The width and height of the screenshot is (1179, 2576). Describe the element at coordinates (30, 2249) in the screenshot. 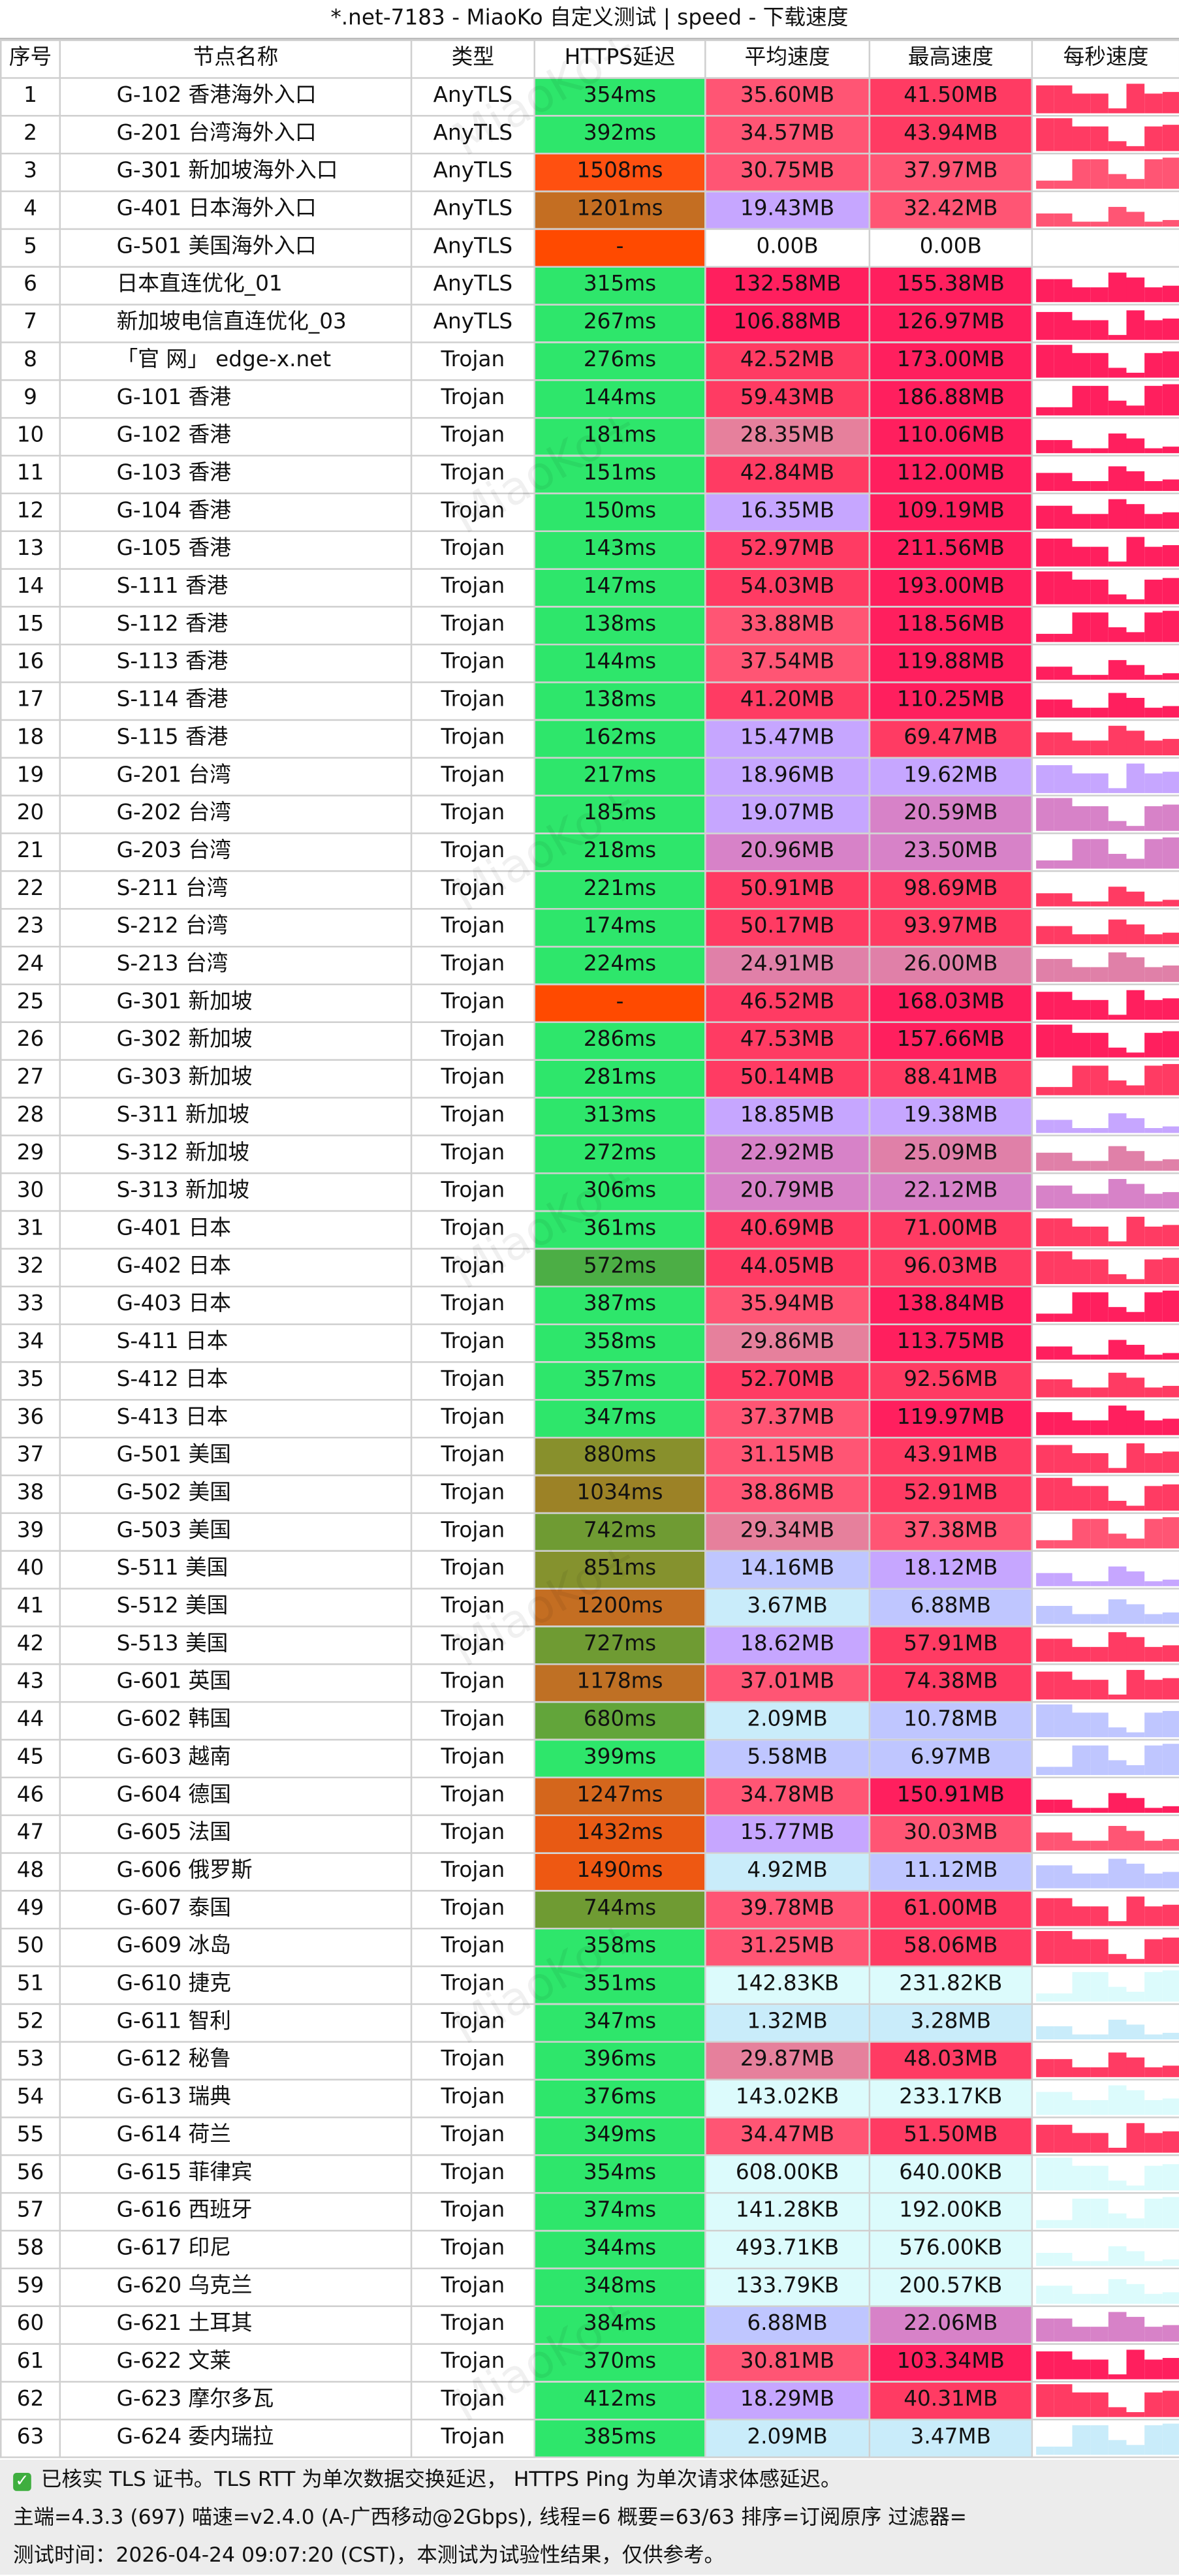

I see `index-cell: 58` at that location.